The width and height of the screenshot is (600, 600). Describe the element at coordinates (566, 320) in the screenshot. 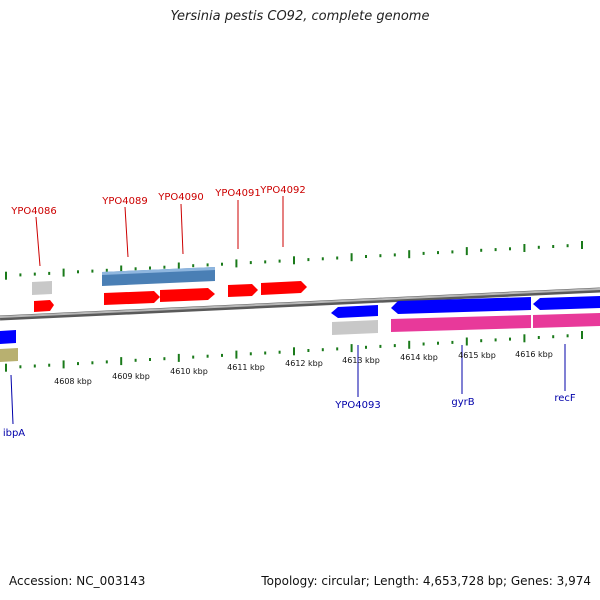

I see `cds-bar-reverse-recf` at that location.